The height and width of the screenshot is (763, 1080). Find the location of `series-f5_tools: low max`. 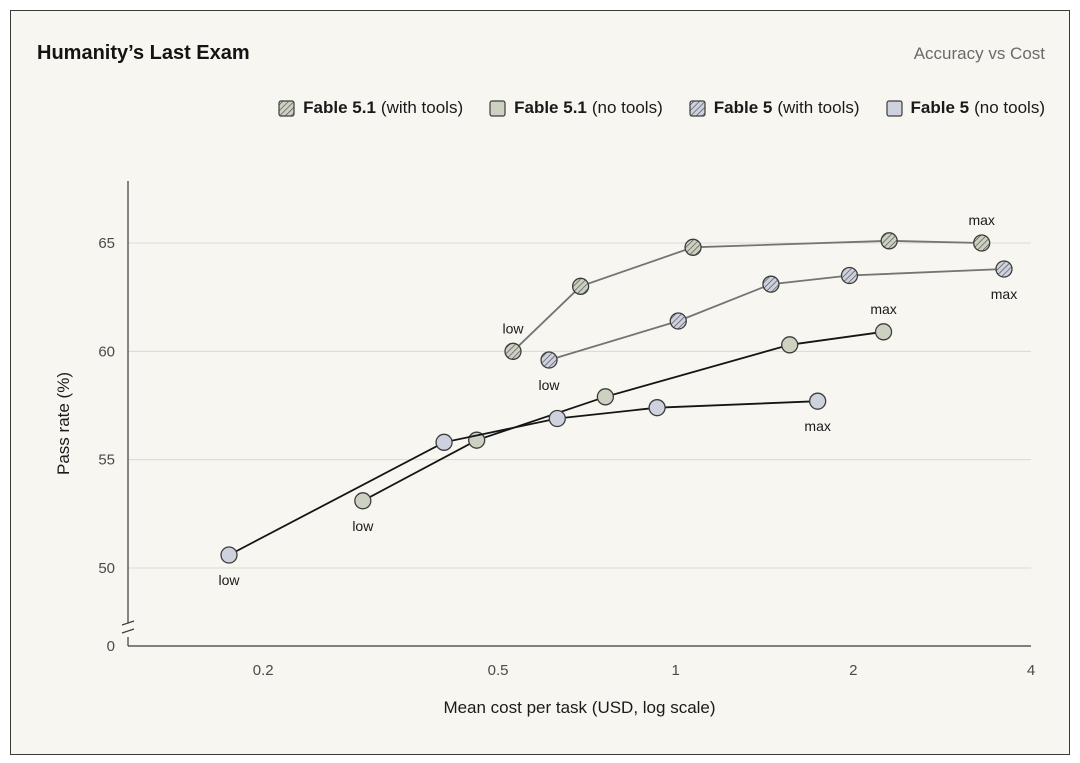

series-f5_tools: low max is located at coordinates (778, 326).